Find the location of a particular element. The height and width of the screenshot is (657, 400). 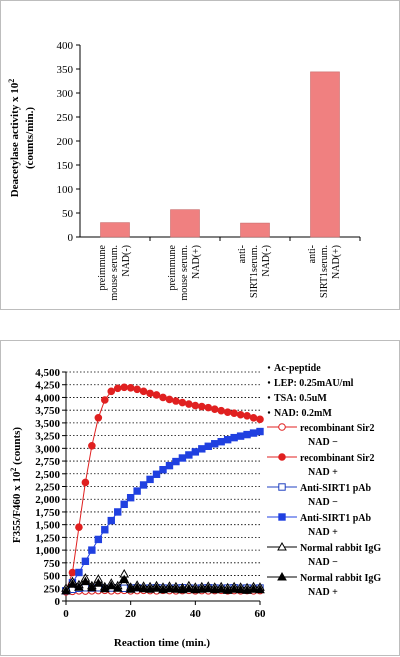

condition-text: NAD: 0.2mM is located at coordinates (303, 413).